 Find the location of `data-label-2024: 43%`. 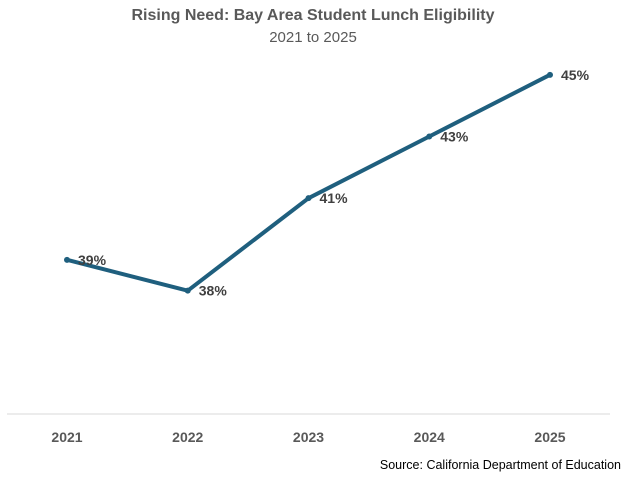

data-label-2024: 43% is located at coordinates (454, 137).